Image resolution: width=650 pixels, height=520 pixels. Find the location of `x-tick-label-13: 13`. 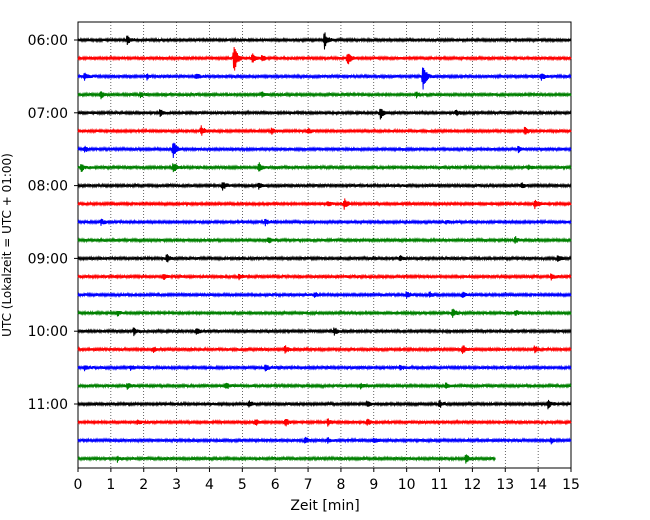

x-tick-label-13: 13 is located at coordinates (505, 485).